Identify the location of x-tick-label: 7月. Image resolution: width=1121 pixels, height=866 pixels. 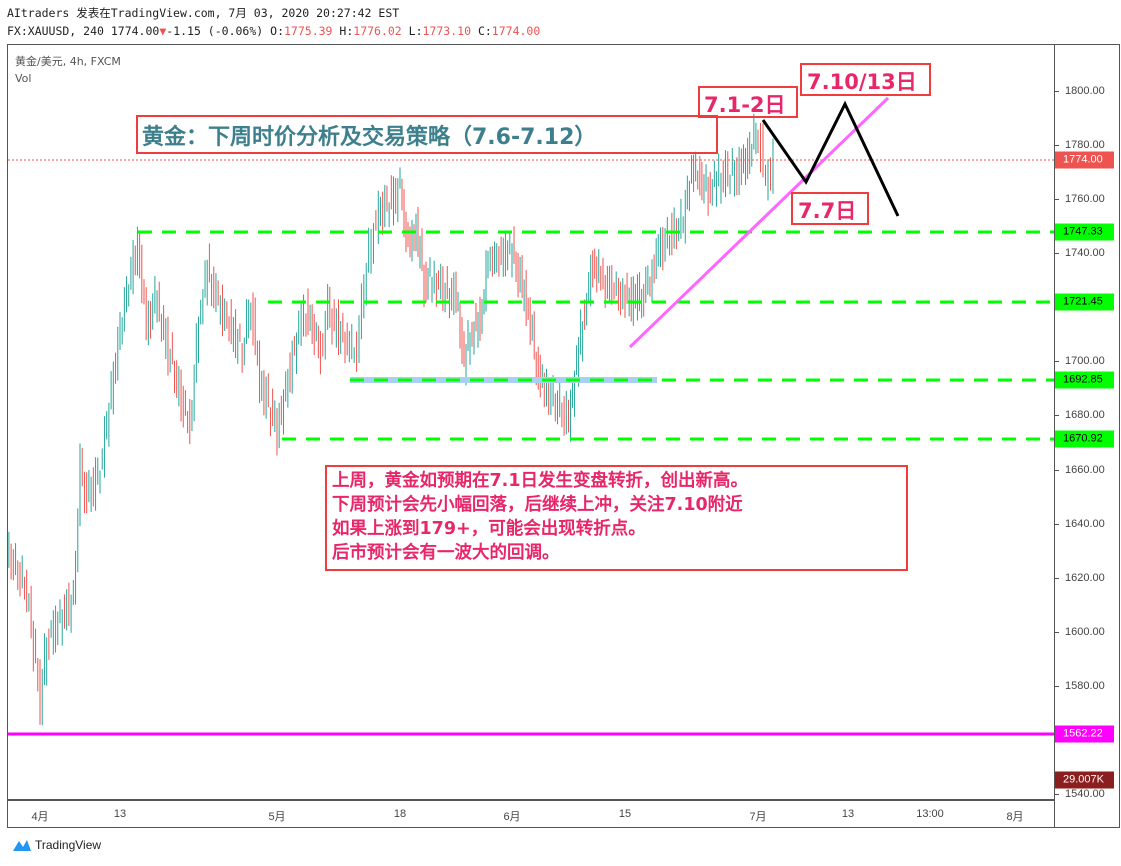
(758, 817).